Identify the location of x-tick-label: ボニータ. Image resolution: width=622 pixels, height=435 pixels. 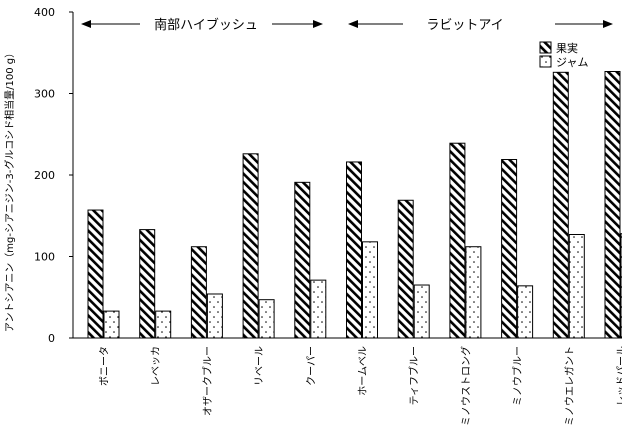
(105, 366).